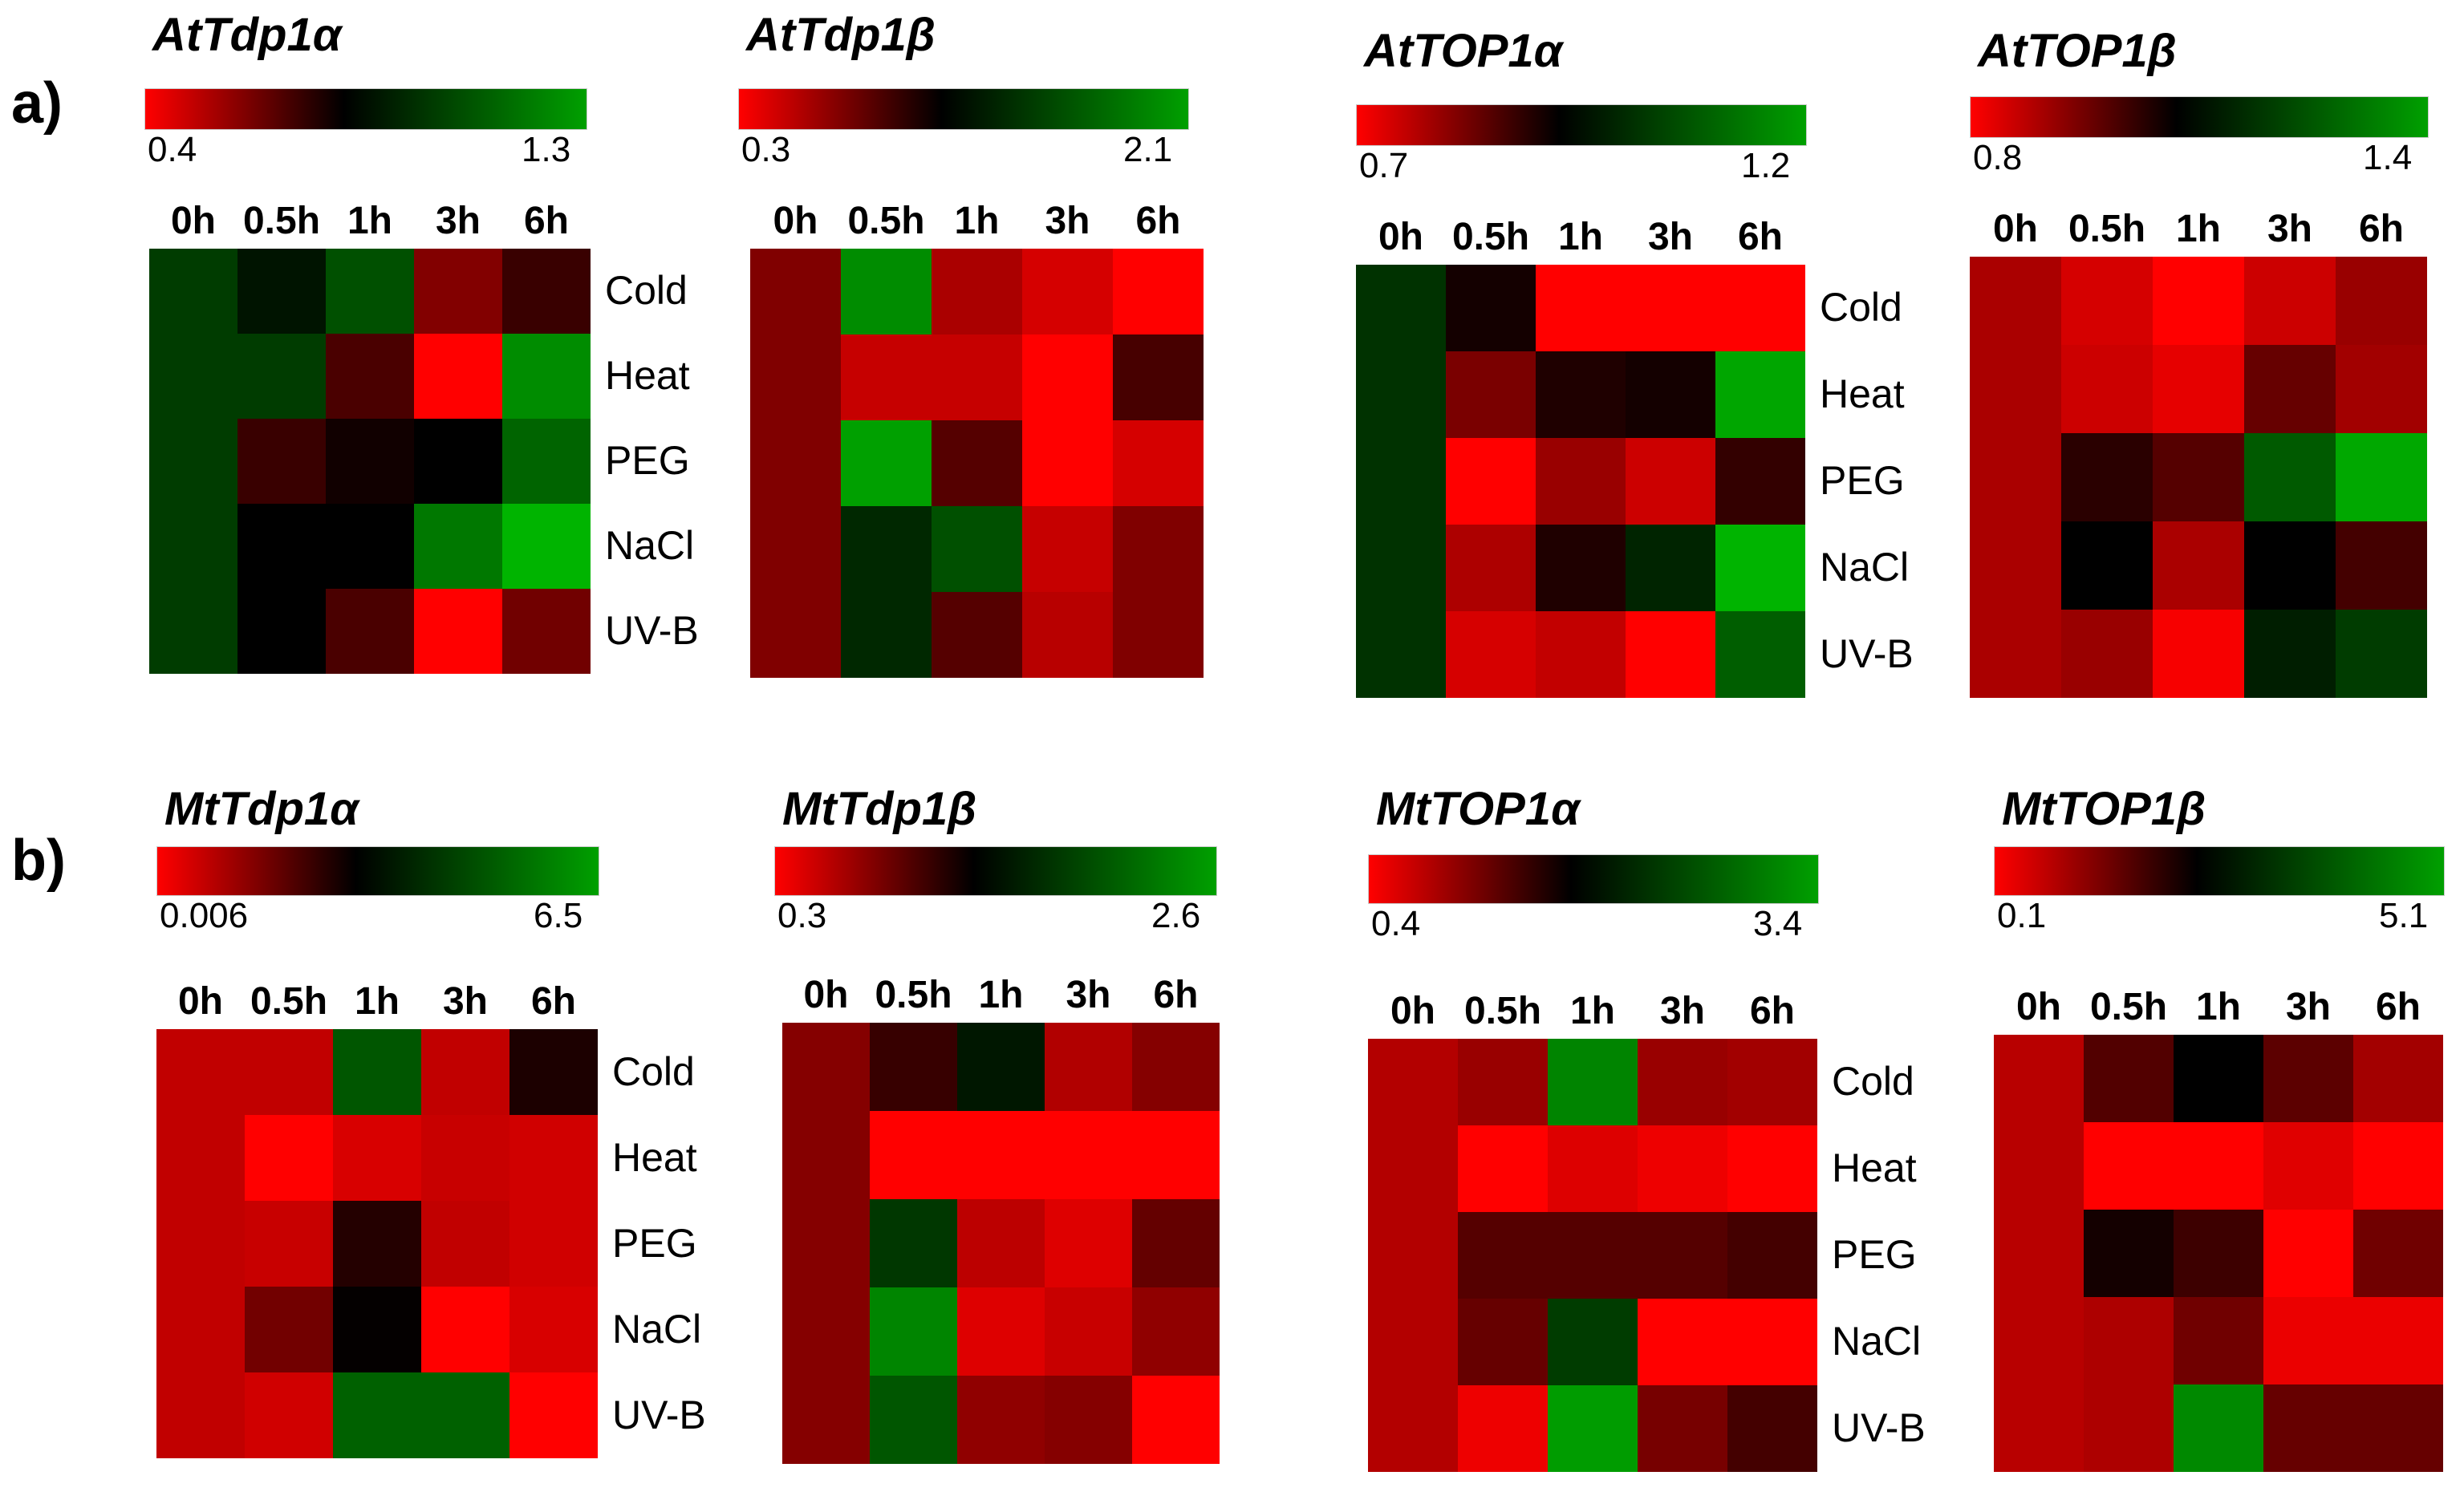 The image size is (2464, 1504). Describe the element at coordinates (558, 915) in the screenshot. I see `color-scale-max-label: 6.5` at that location.